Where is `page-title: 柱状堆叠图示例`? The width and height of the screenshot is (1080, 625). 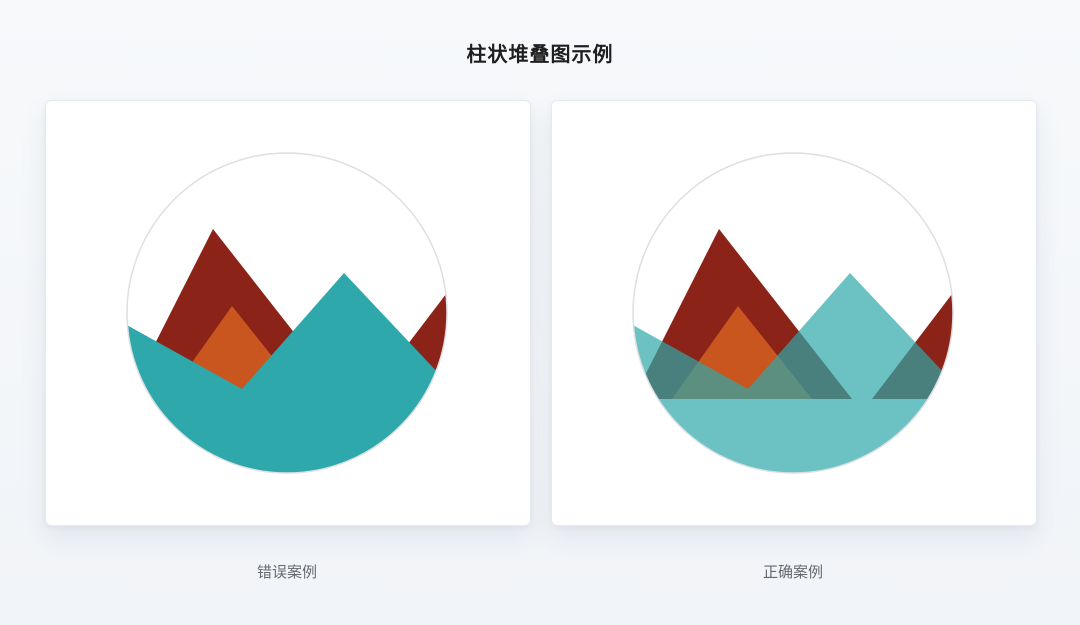 page-title: 柱状堆叠图示例 is located at coordinates (540, 54).